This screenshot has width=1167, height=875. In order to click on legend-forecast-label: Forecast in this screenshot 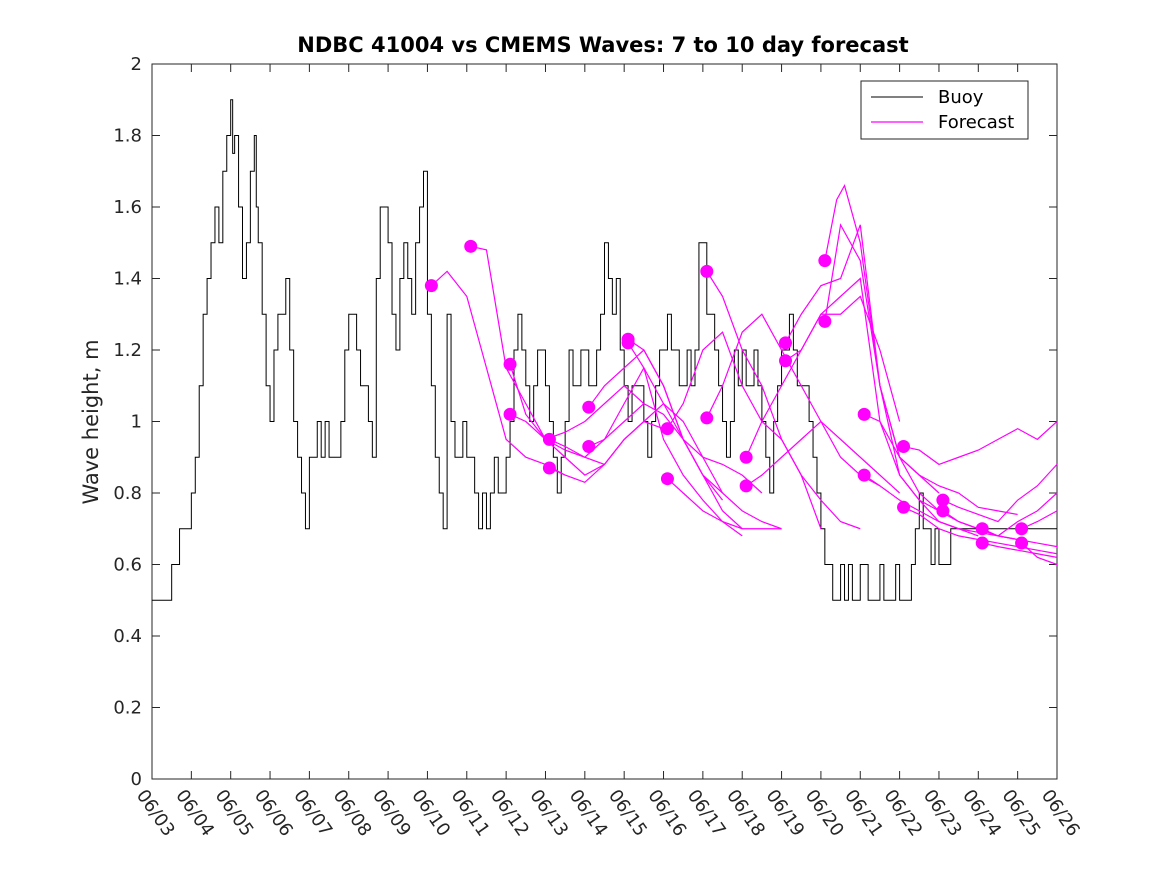, I will do `click(976, 122)`.